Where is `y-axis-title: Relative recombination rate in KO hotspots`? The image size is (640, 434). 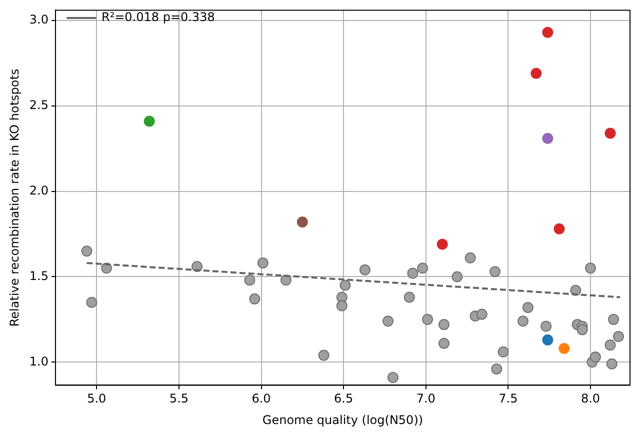 y-axis-title: Relative recombination rate in KO hotspots is located at coordinates (14, 197).